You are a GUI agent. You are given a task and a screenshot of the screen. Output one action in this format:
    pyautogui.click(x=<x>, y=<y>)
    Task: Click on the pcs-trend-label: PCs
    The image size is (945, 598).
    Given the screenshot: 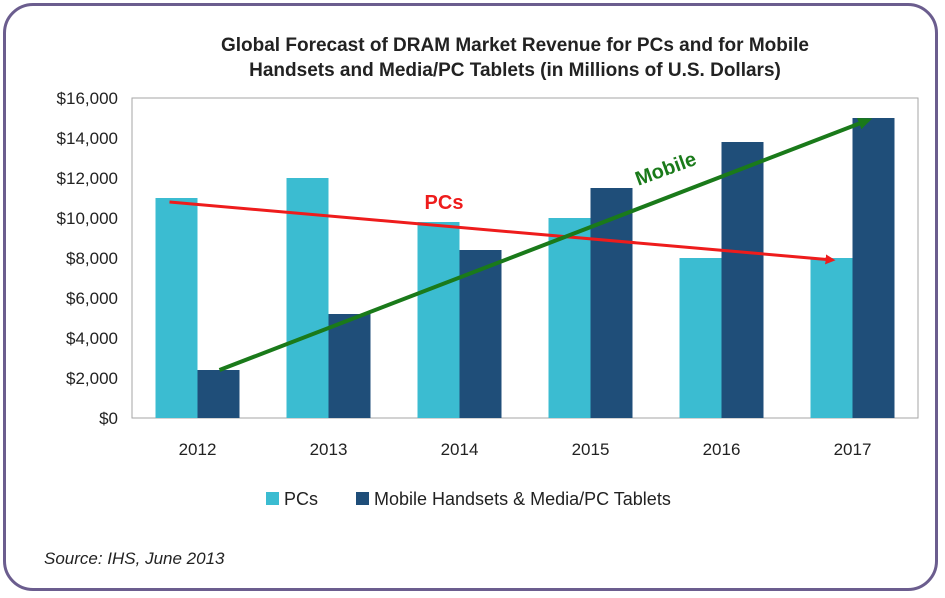 What is the action you would take?
    pyautogui.click(x=444, y=203)
    